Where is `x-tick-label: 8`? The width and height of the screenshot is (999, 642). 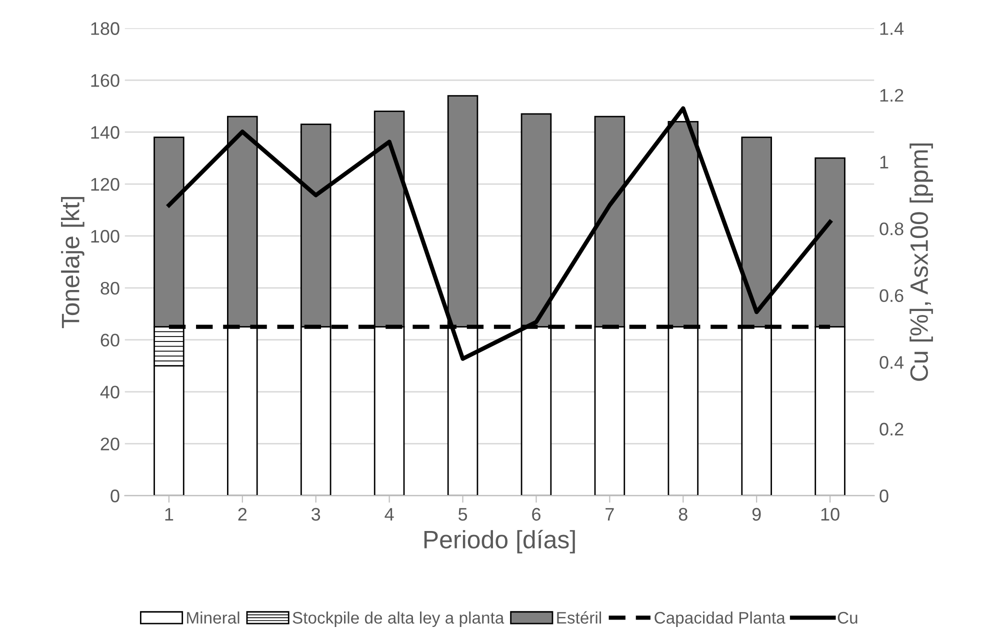
x-tick-label: 8 is located at coordinates (683, 514).